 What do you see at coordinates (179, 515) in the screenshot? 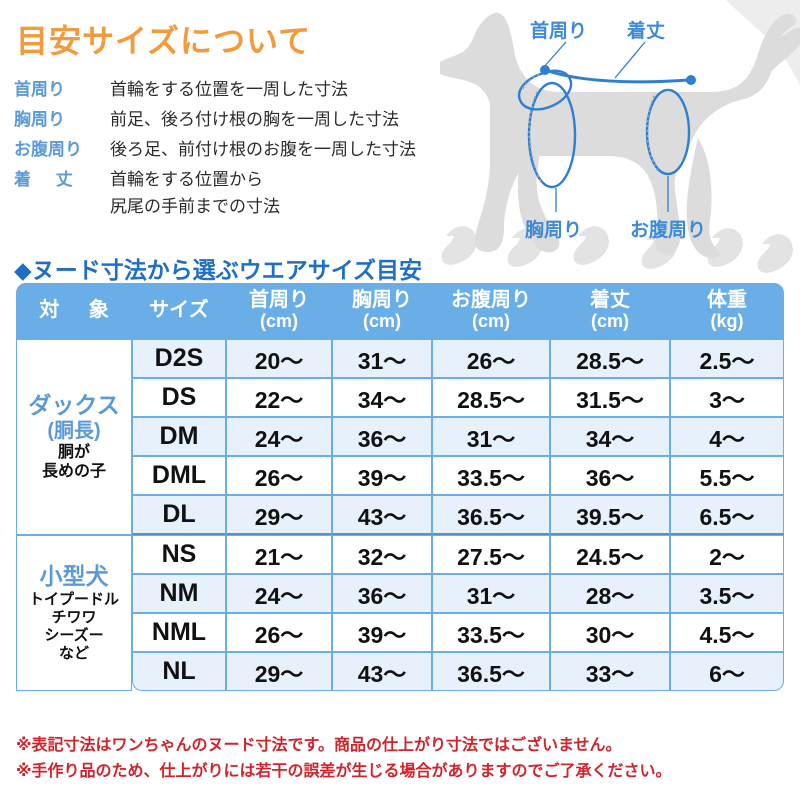
I see `cell-size: DL` at bounding box center [179, 515].